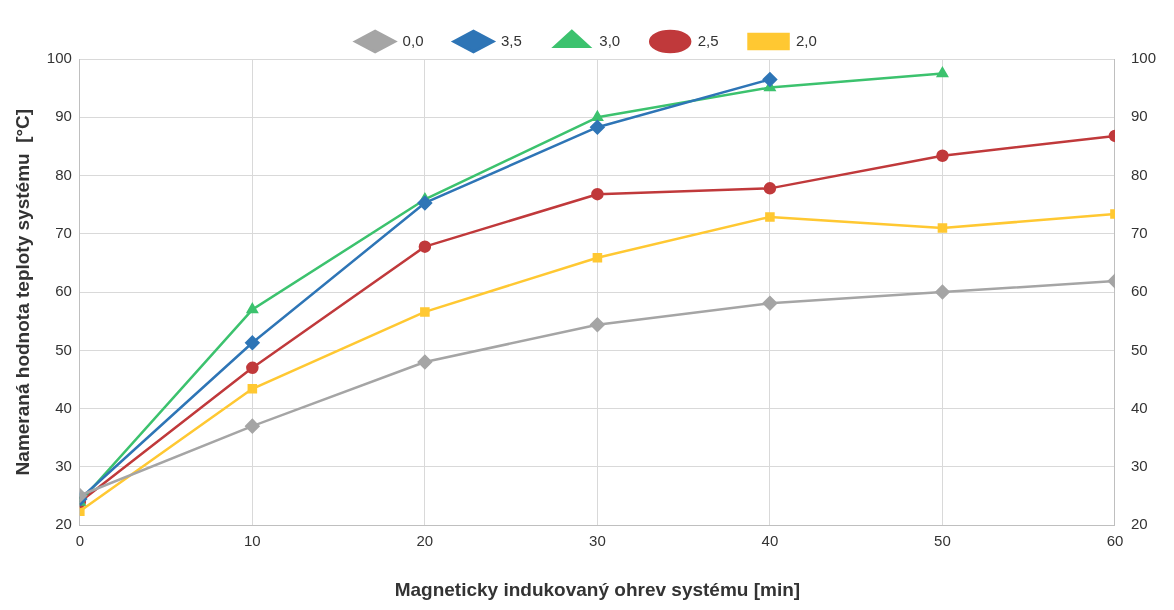  What do you see at coordinates (79, 541) in the screenshot?
I see `x-tick-label: 0` at bounding box center [79, 541].